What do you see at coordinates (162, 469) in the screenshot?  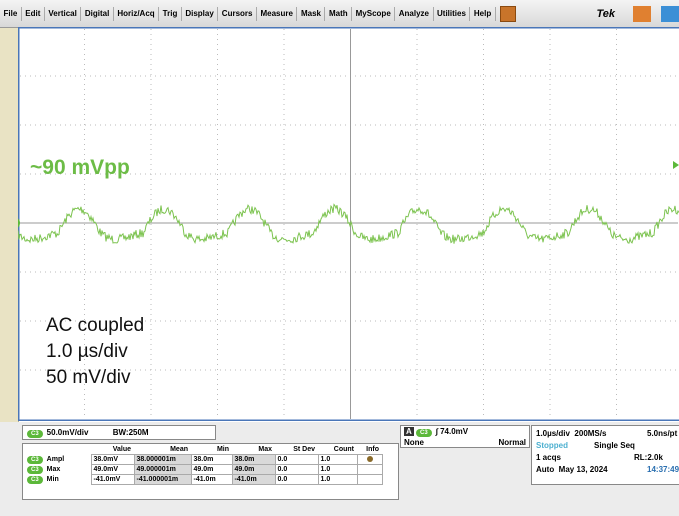 I see `measurement-cell: 49.000001m` at bounding box center [162, 469].